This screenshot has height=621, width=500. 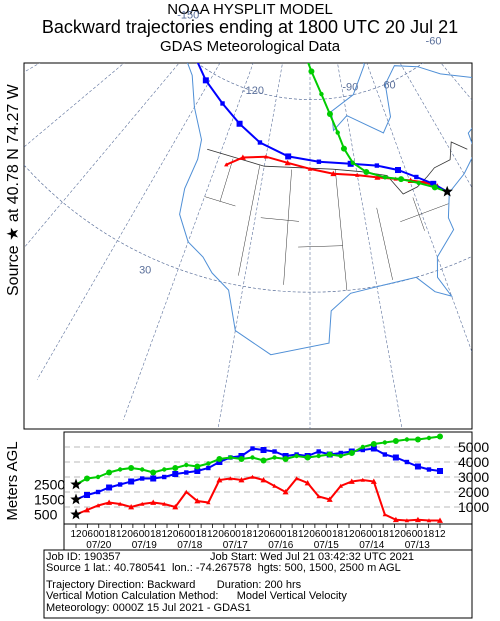 I want to click on longitude-label: -60, so click(x=434, y=42).